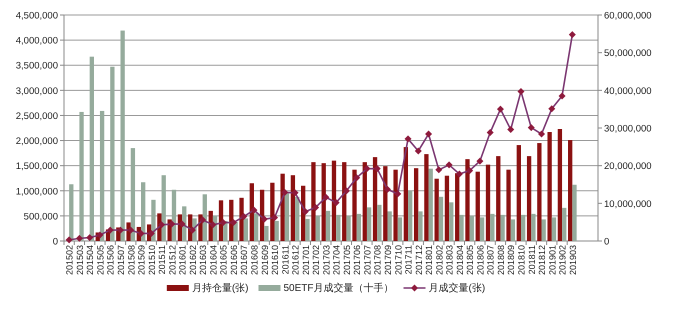  I want to click on x-tick-label: 201811, so click(531, 259).